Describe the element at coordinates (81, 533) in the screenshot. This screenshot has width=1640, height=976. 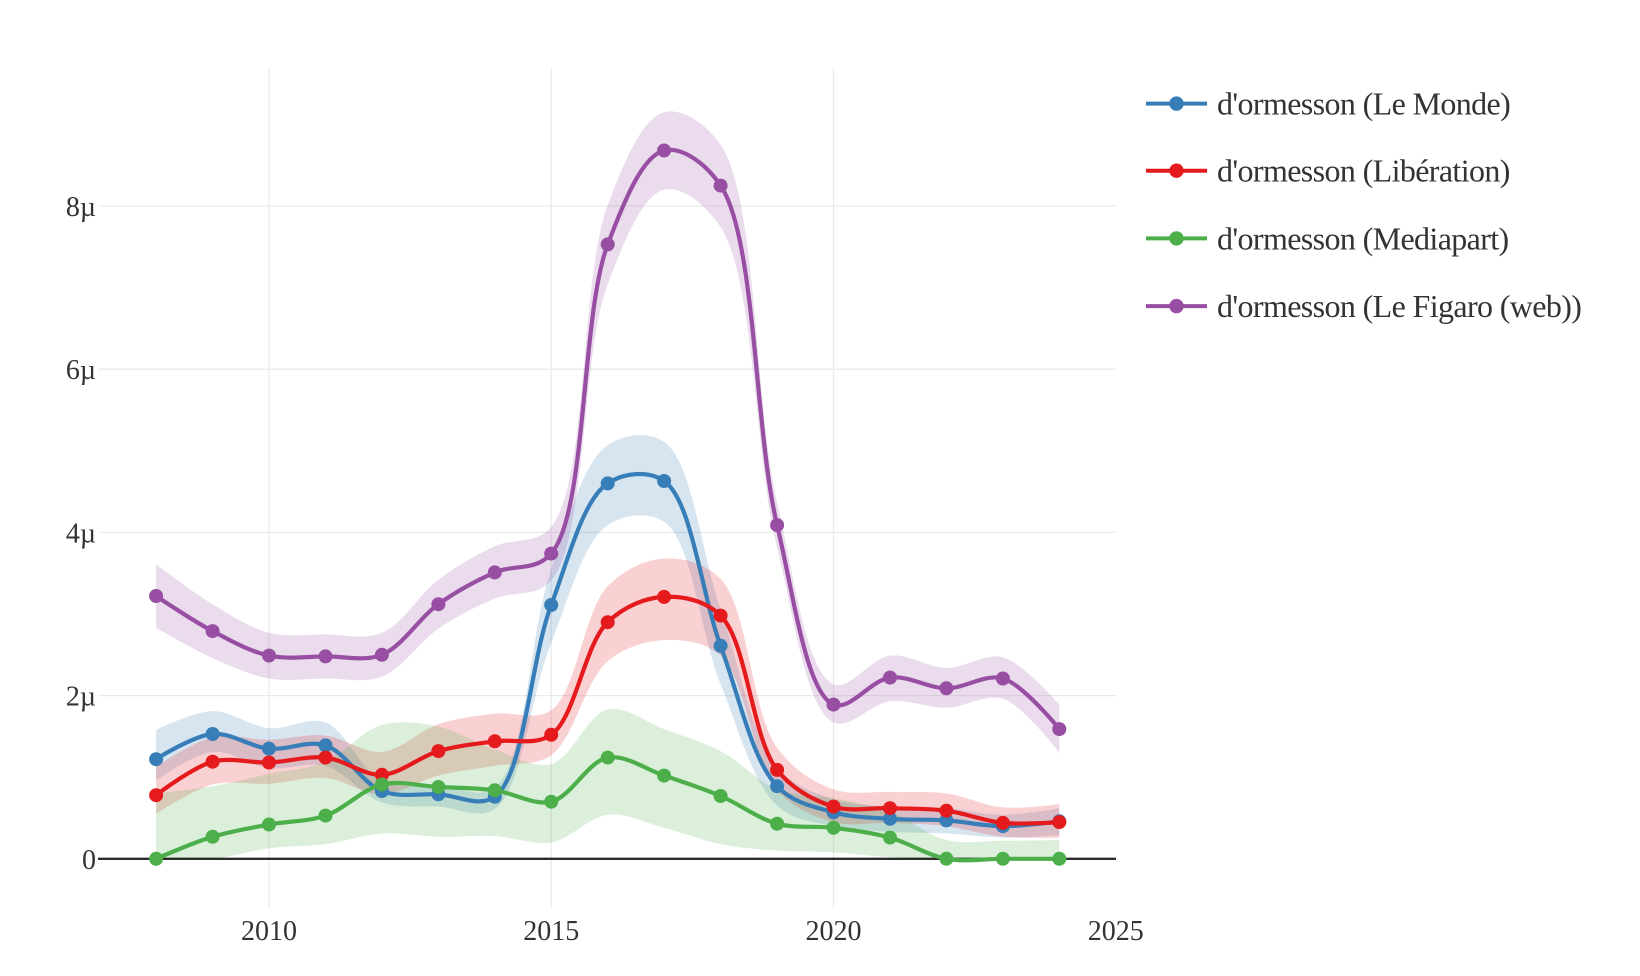
I see `svg-text: 4µ` at that location.